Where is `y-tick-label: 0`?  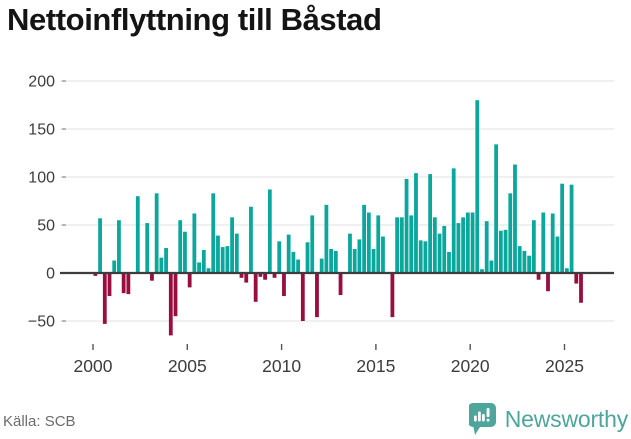 y-tick-label: 0 is located at coordinates (50, 274).